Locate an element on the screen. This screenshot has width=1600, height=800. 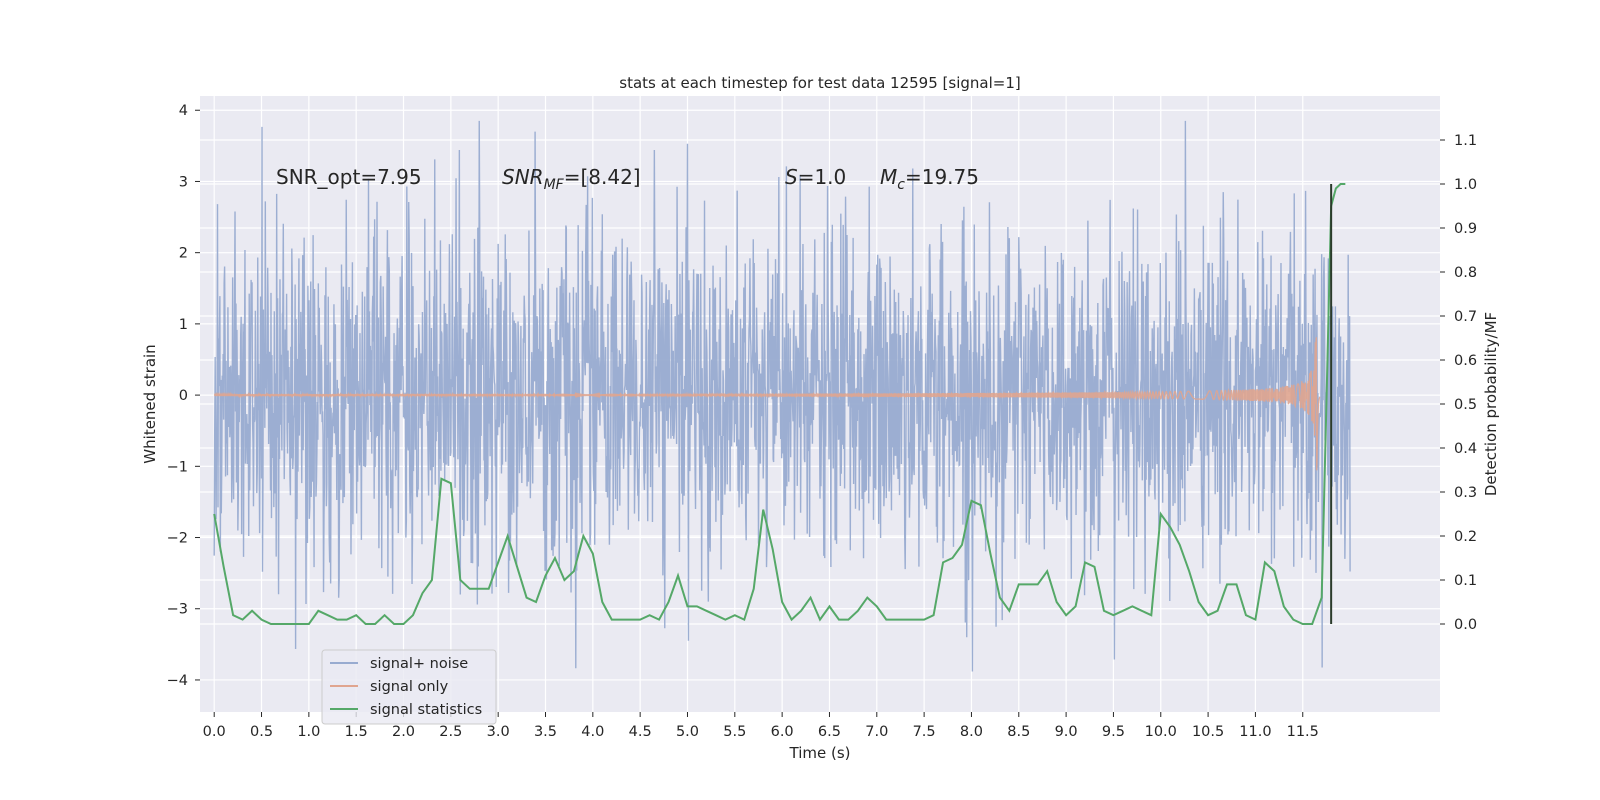
x-tick-label: 2.0 is located at coordinates (403, 732).